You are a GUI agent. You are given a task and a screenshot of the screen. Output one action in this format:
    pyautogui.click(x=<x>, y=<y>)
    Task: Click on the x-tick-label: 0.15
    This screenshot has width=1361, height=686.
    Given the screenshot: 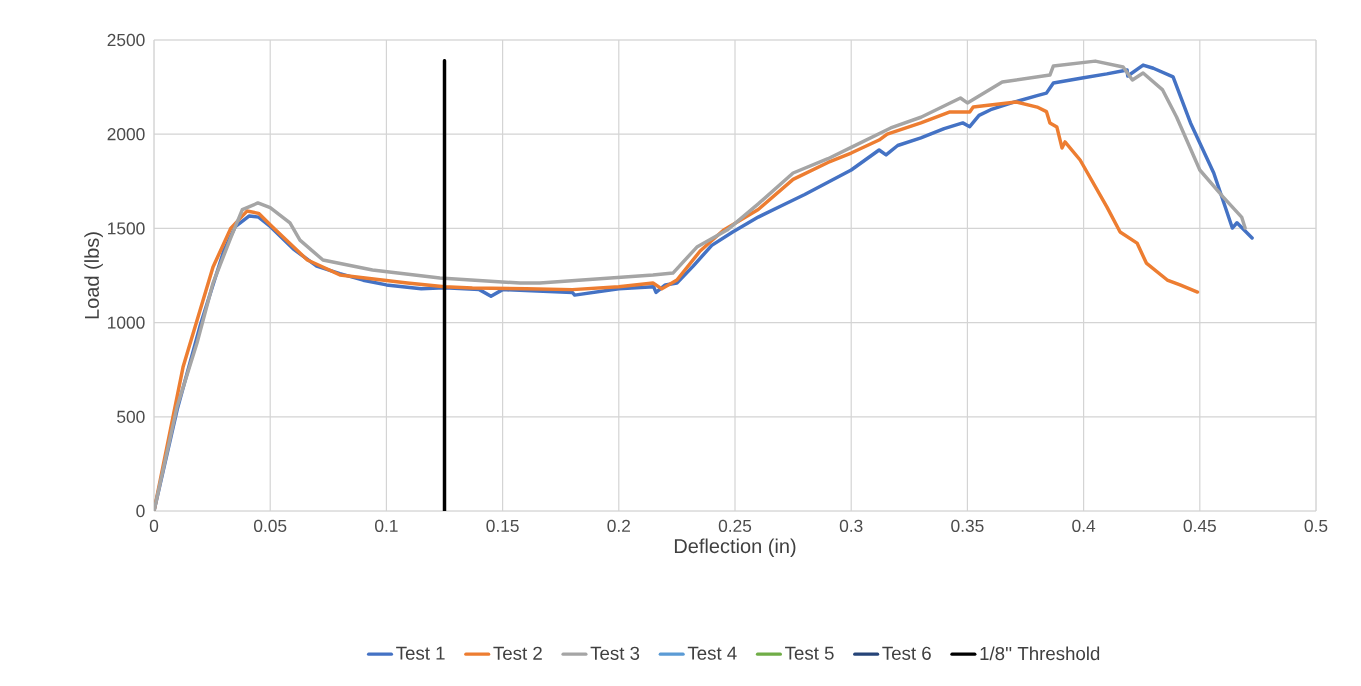 What is the action you would take?
    pyautogui.click(x=502, y=525)
    